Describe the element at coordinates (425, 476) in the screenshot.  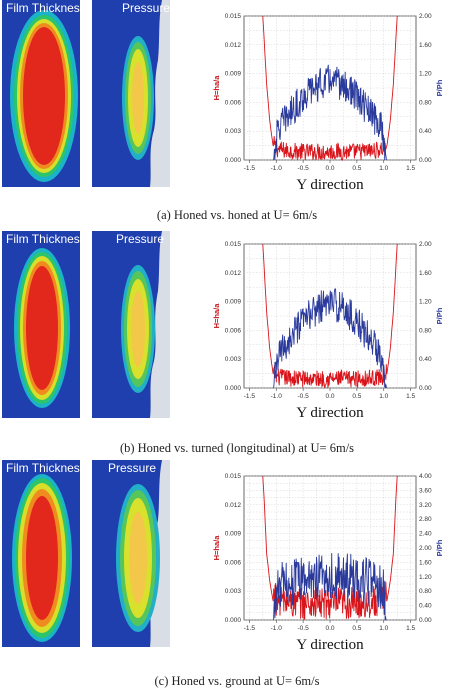
I see `y-right-tick-label: 4.00` at that location.